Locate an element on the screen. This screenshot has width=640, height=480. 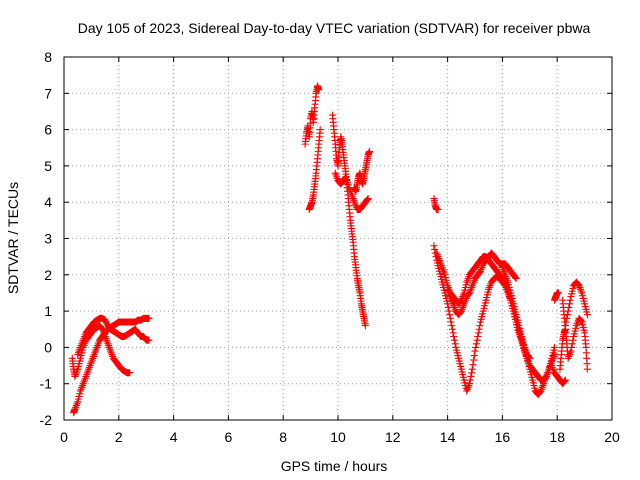
y-tick-label: 7 is located at coordinates (48, 93).